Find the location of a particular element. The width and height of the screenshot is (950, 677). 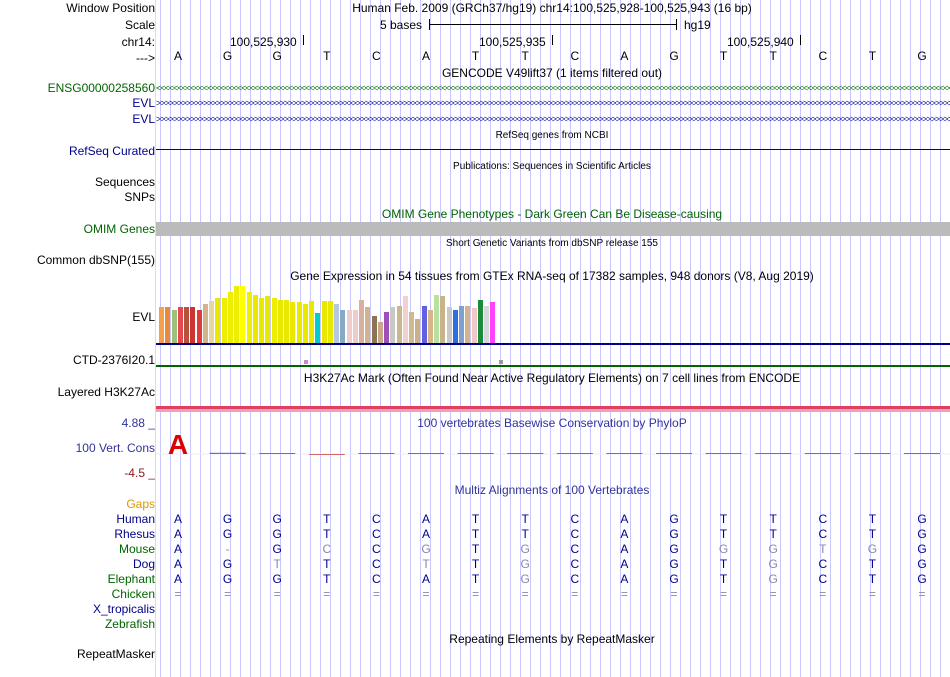

species-label-x-tropicalis: X_tropicalis is located at coordinates (123, 609).